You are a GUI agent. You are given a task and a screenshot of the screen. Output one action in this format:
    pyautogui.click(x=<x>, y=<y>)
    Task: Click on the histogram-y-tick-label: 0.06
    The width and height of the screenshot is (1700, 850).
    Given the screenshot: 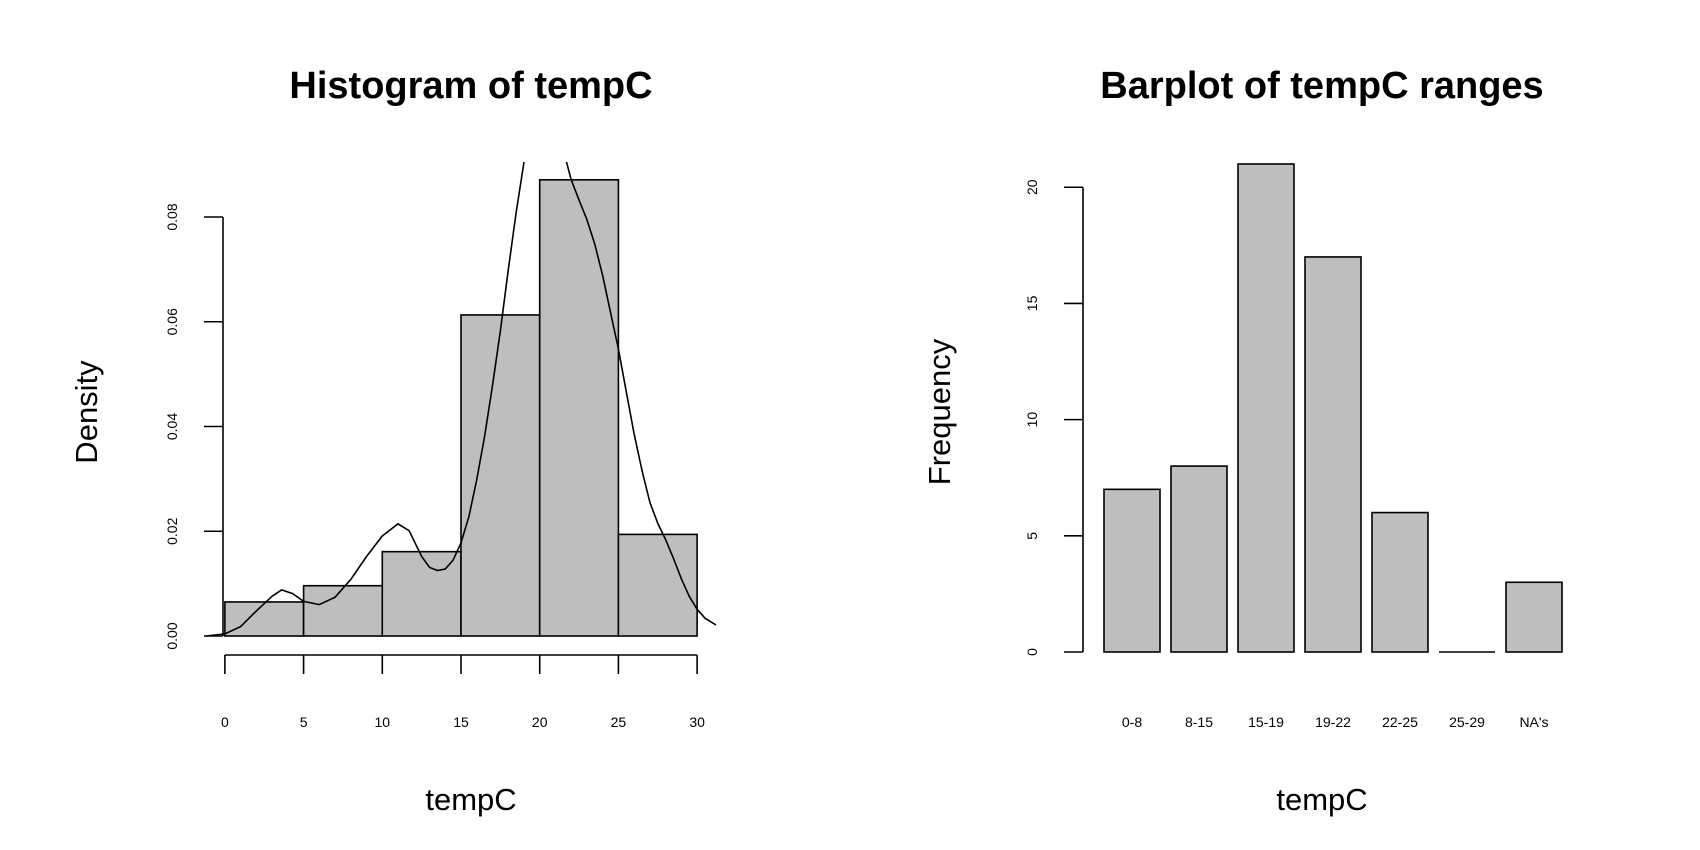 What is the action you would take?
    pyautogui.click(x=172, y=321)
    